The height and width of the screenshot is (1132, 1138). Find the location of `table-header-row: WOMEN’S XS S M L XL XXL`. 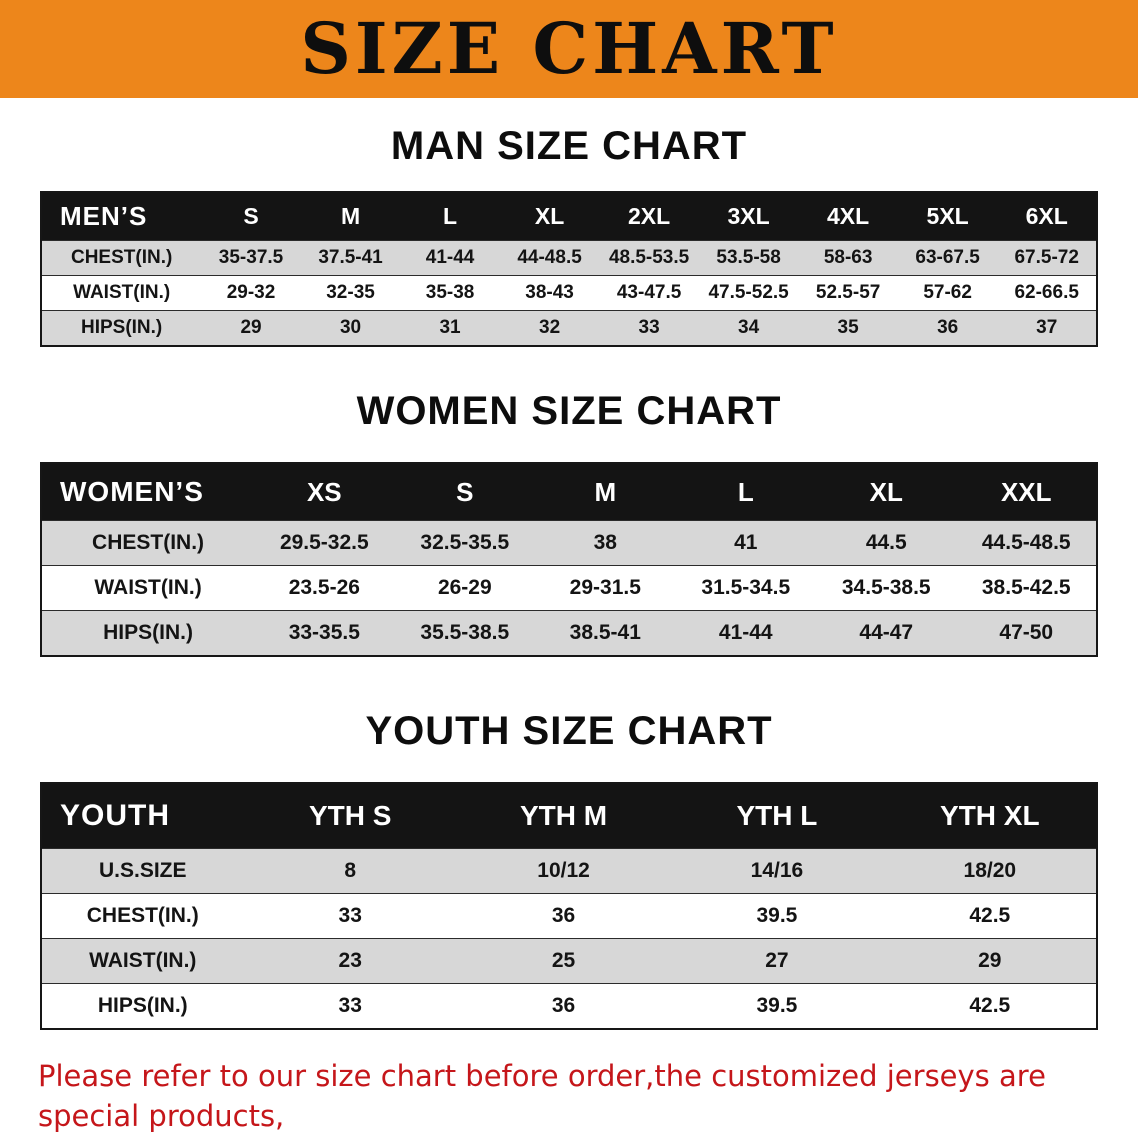

table-header-row: WOMEN’S XS S M L XL XXL is located at coordinates (569, 492).